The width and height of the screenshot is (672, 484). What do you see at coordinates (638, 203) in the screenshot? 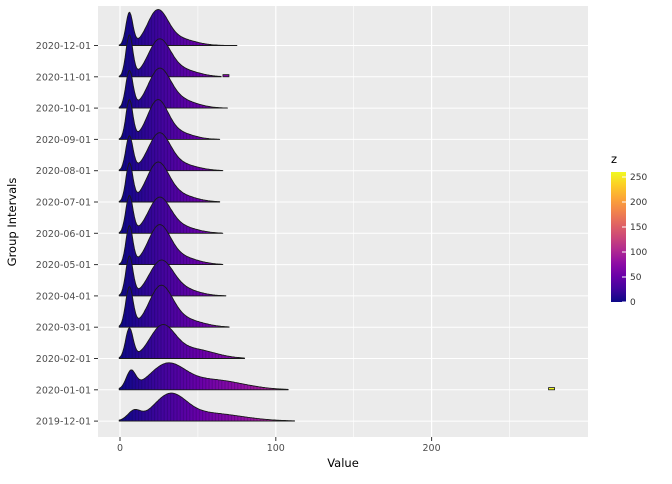
I see `legend-tick-label: 200` at bounding box center [638, 203].